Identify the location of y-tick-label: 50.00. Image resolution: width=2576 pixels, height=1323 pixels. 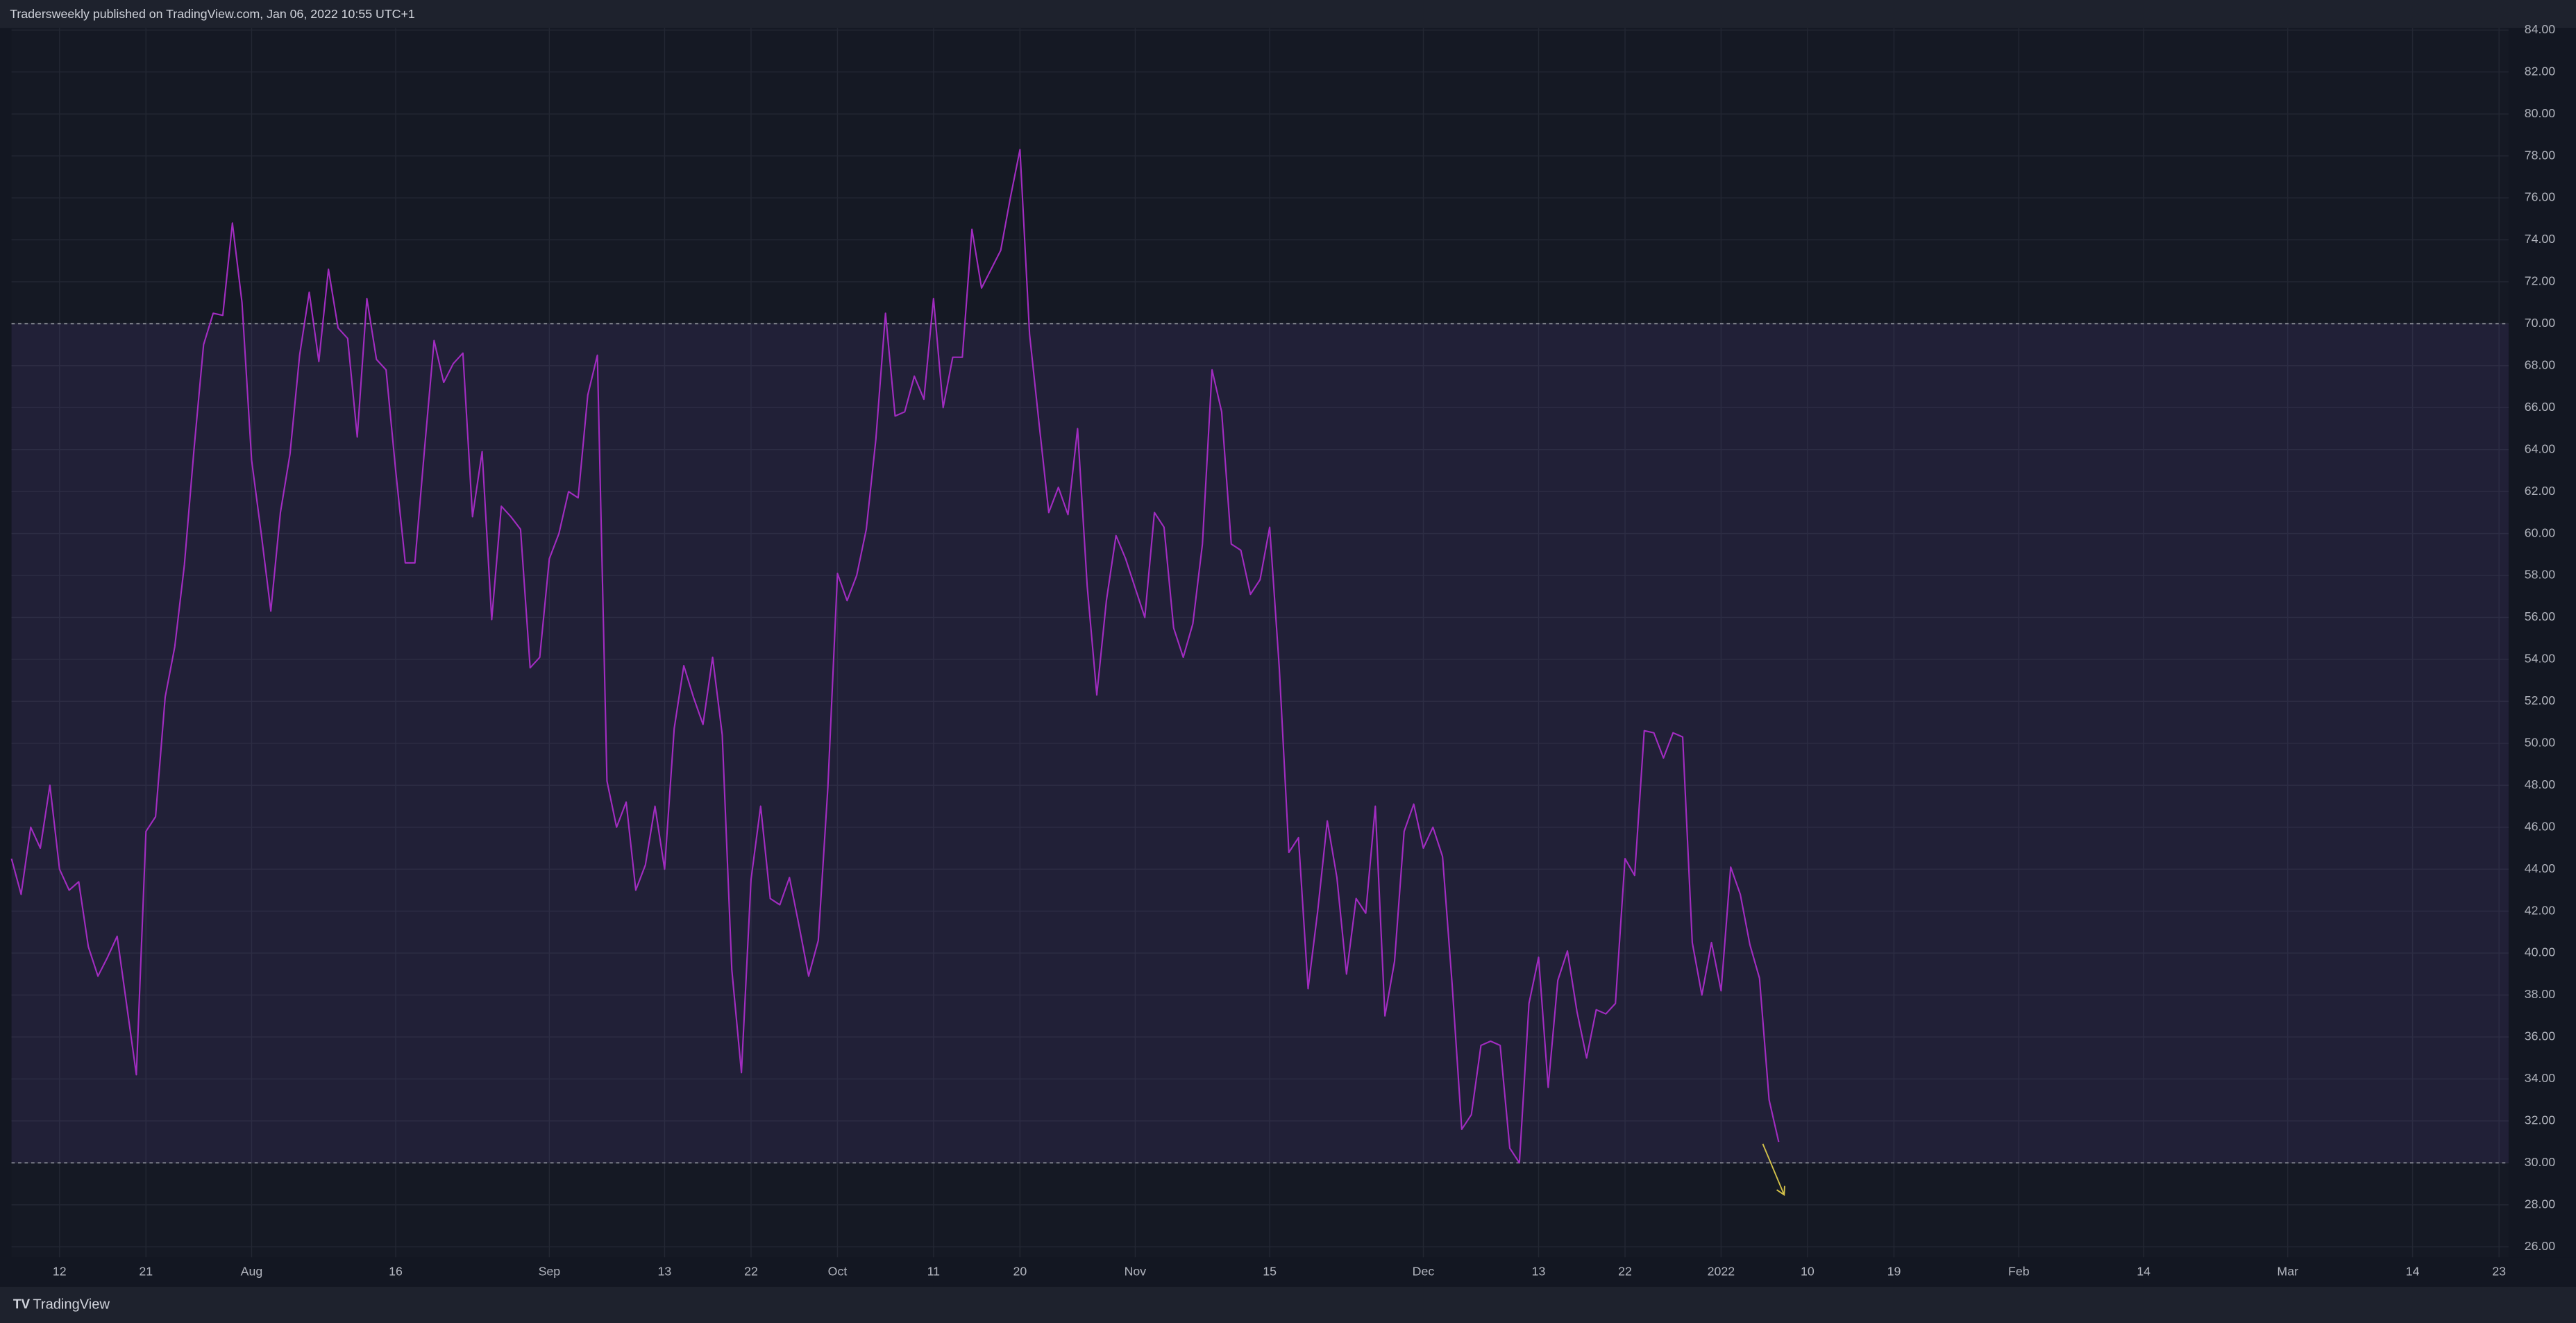
(2540, 743).